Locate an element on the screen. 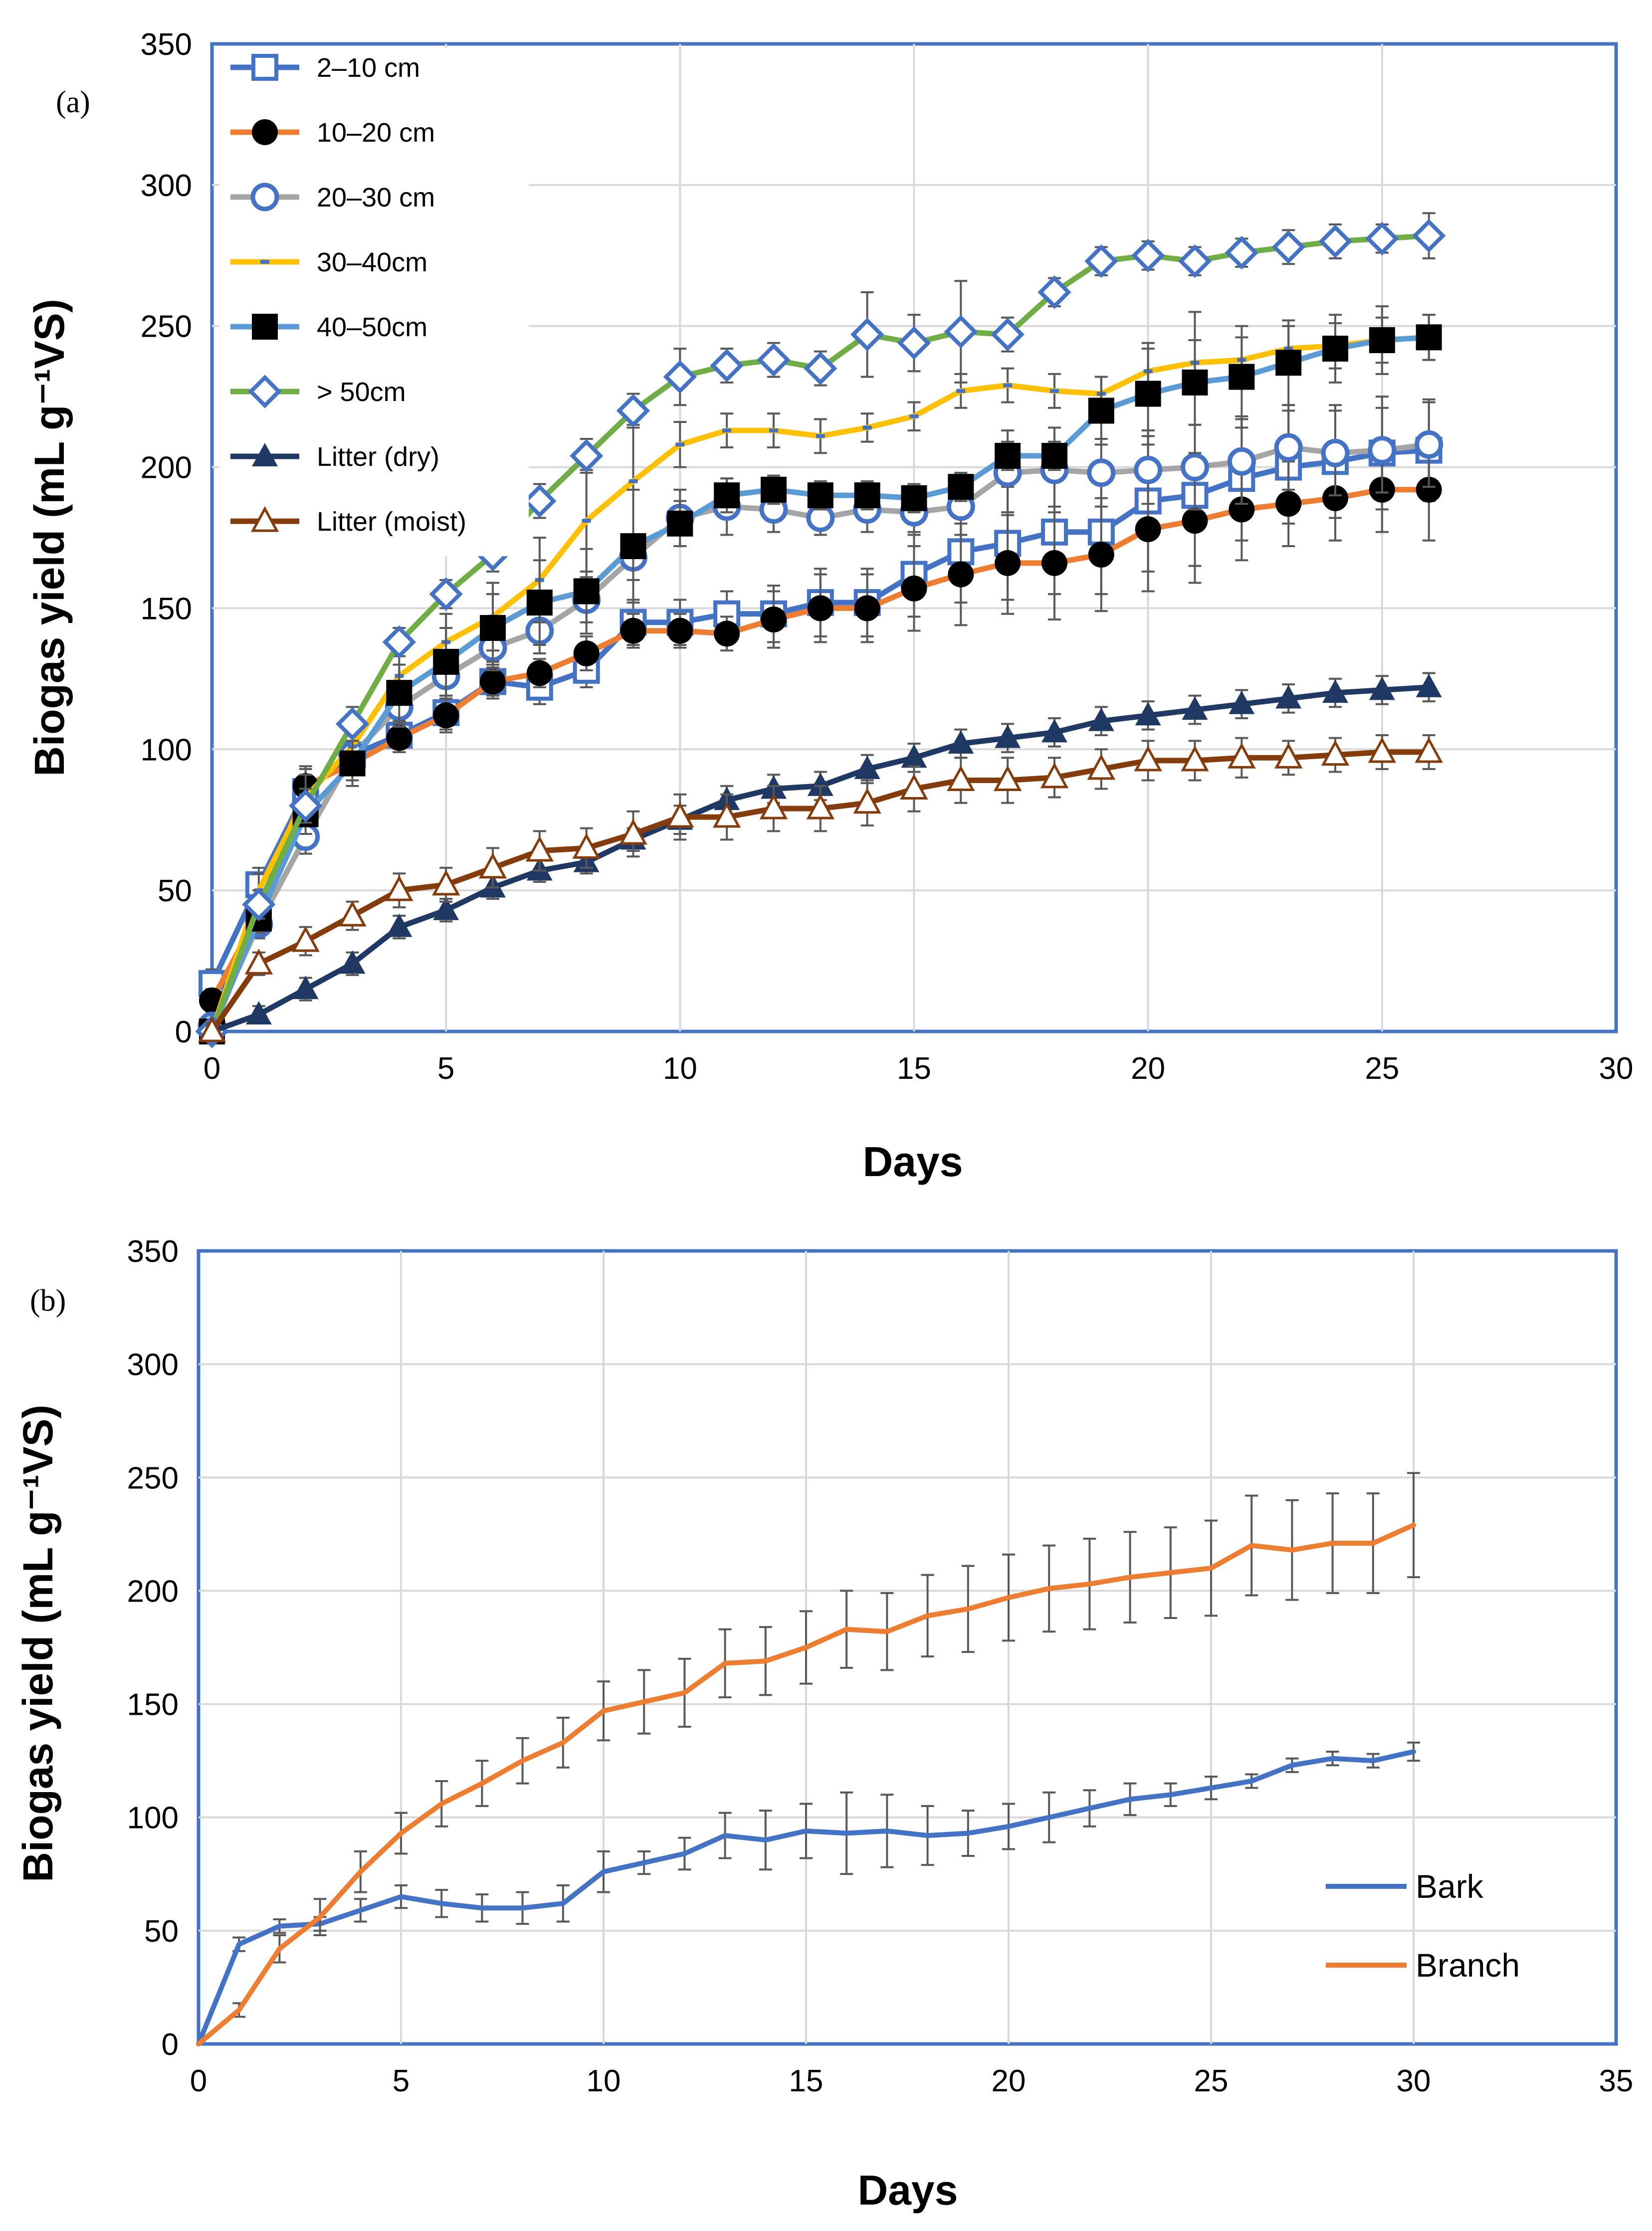  x-tick-label: 25 is located at coordinates (1382, 1069).